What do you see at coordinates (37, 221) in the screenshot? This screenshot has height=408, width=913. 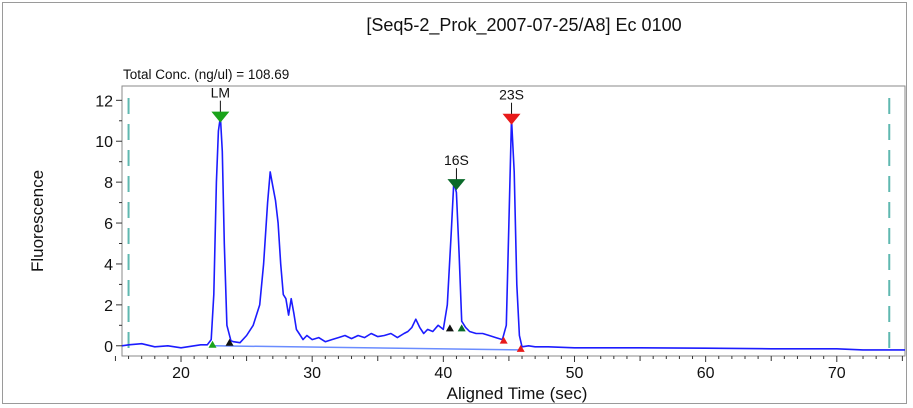 I see `y-axis-label: Fluorescence` at bounding box center [37, 221].